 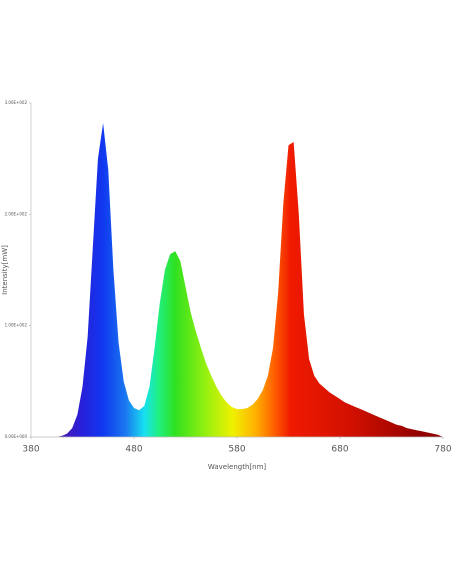 What do you see at coordinates (16, 325) in the screenshot?
I see `y-tick-label: 1.00E+002` at bounding box center [16, 325].